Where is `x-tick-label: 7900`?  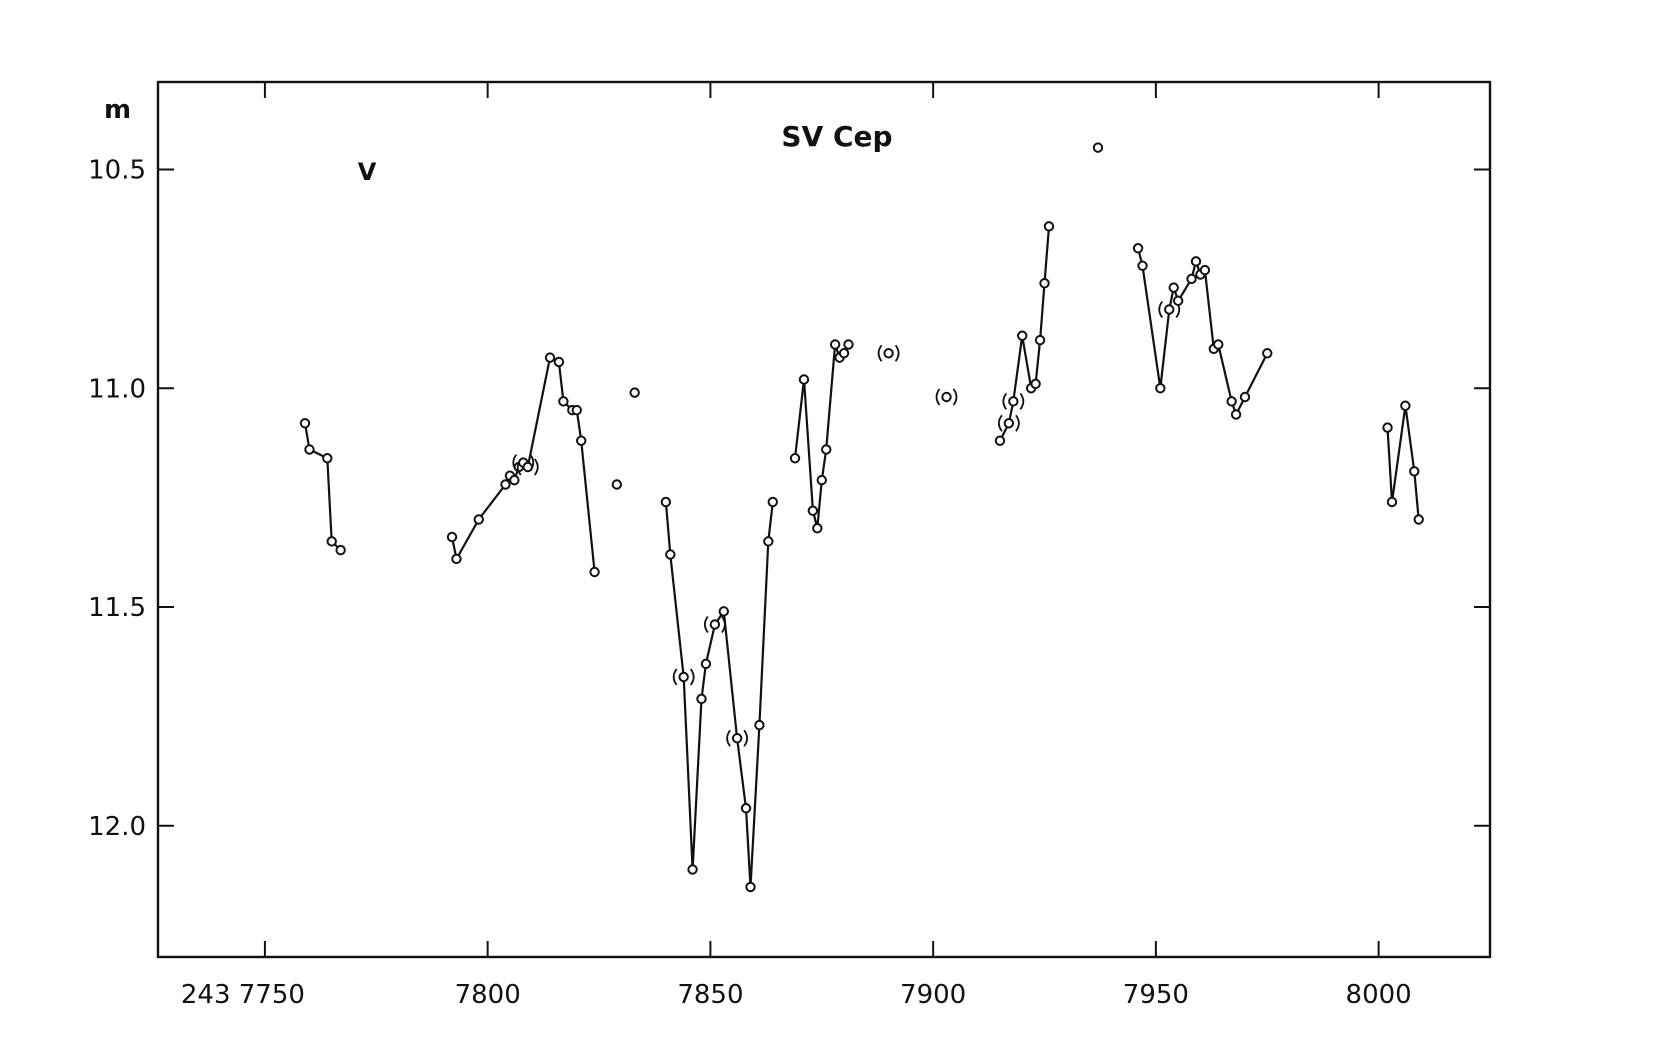
x-tick-label: 7900 is located at coordinates (933, 995).